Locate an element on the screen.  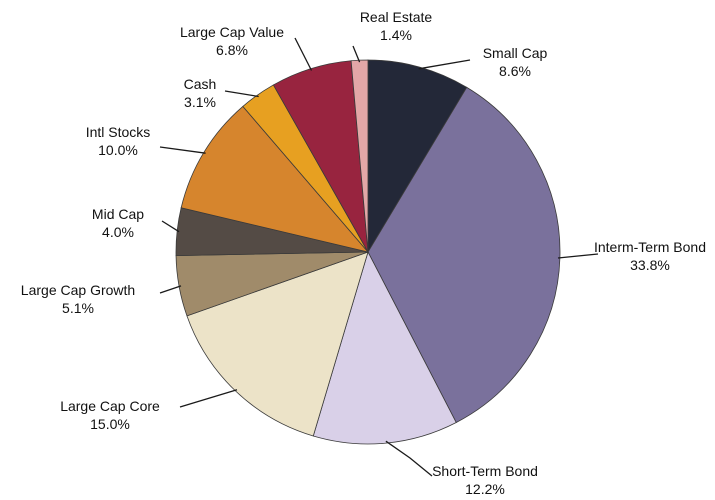
slice-value-large-cap-core: 15.0% is located at coordinates (110, 424).